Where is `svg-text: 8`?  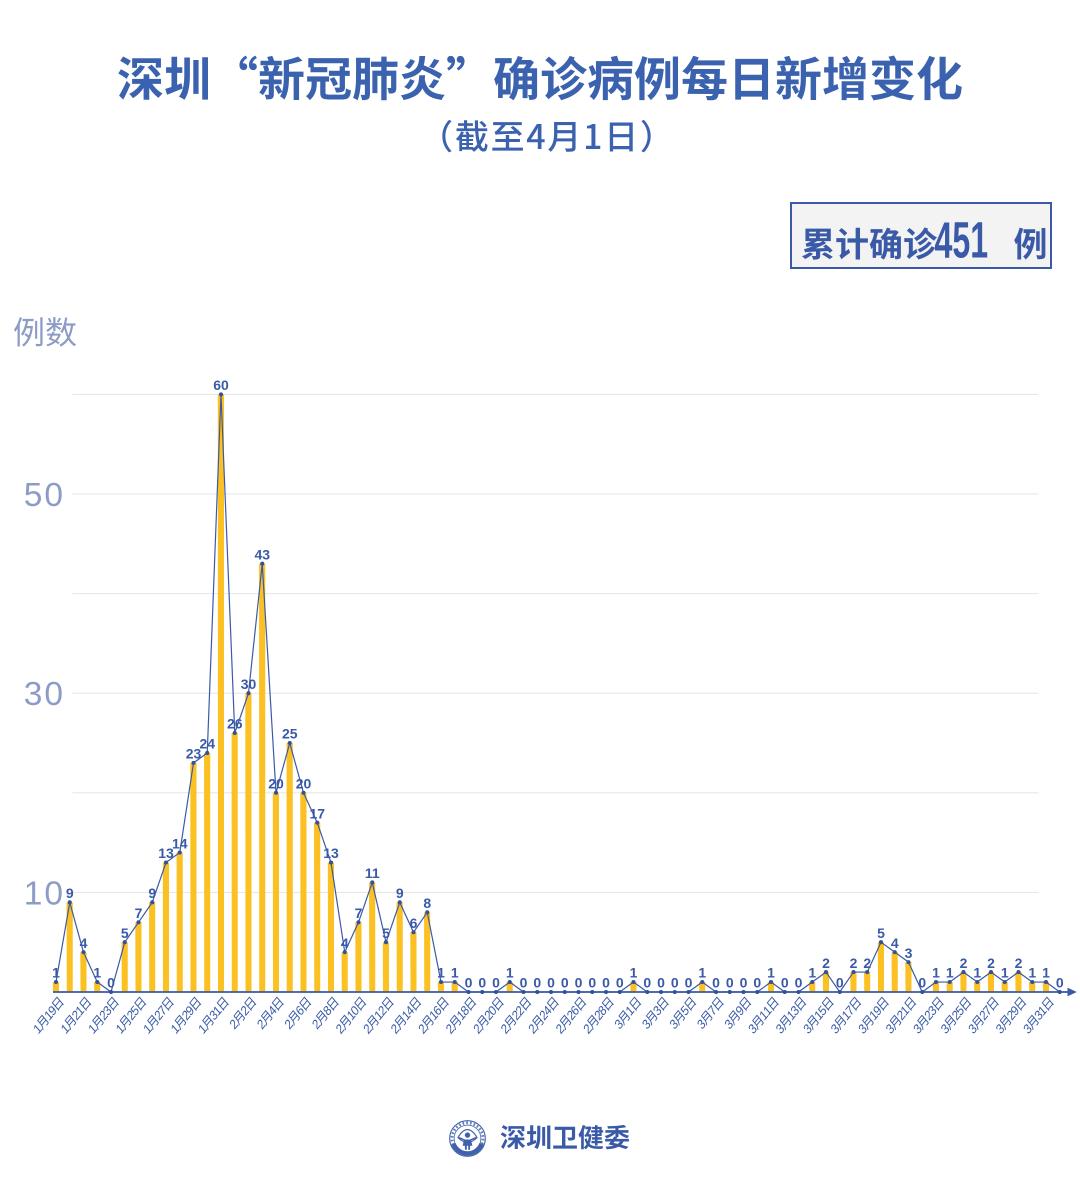
svg-text: 8 is located at coordinates (427, 903).